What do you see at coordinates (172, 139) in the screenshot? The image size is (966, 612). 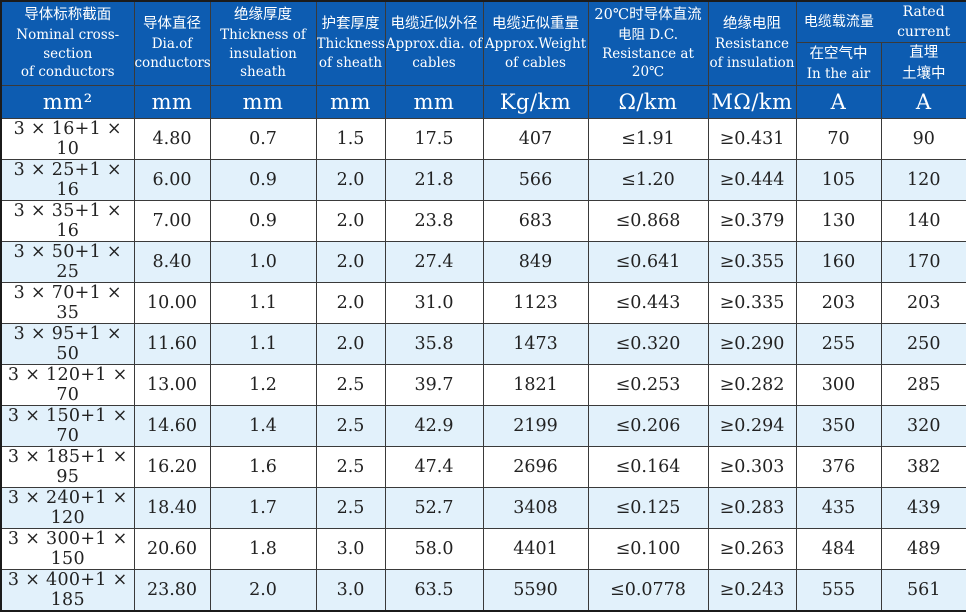 I see `cell-value: 4.80` at bounding box center [172, 139].